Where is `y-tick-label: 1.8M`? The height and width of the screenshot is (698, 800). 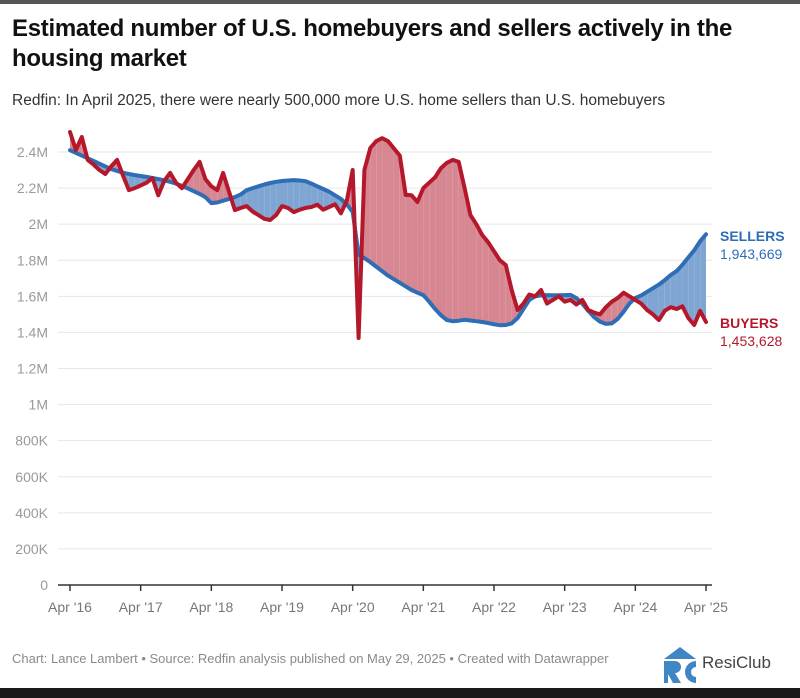 y-tick-label: 1.8M is located at coordinates (32, 260).